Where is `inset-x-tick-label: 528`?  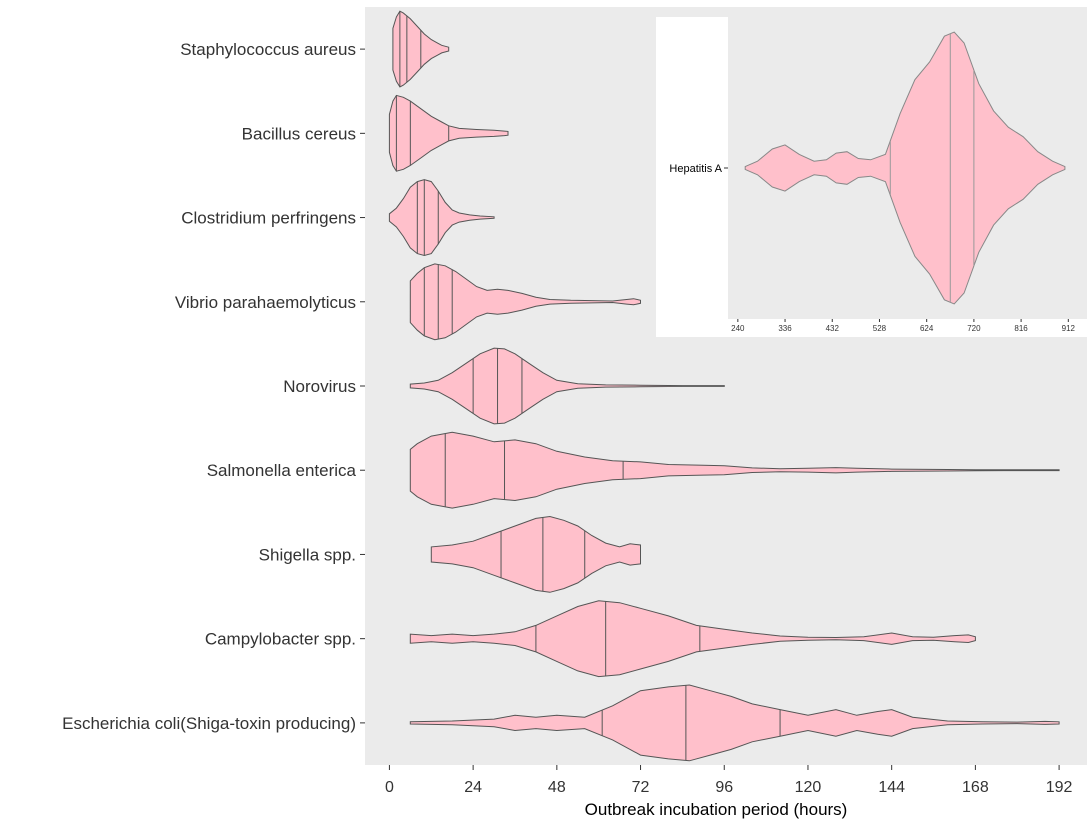 inset-x-tick-label: 528 is located at coordinates (880, 328).